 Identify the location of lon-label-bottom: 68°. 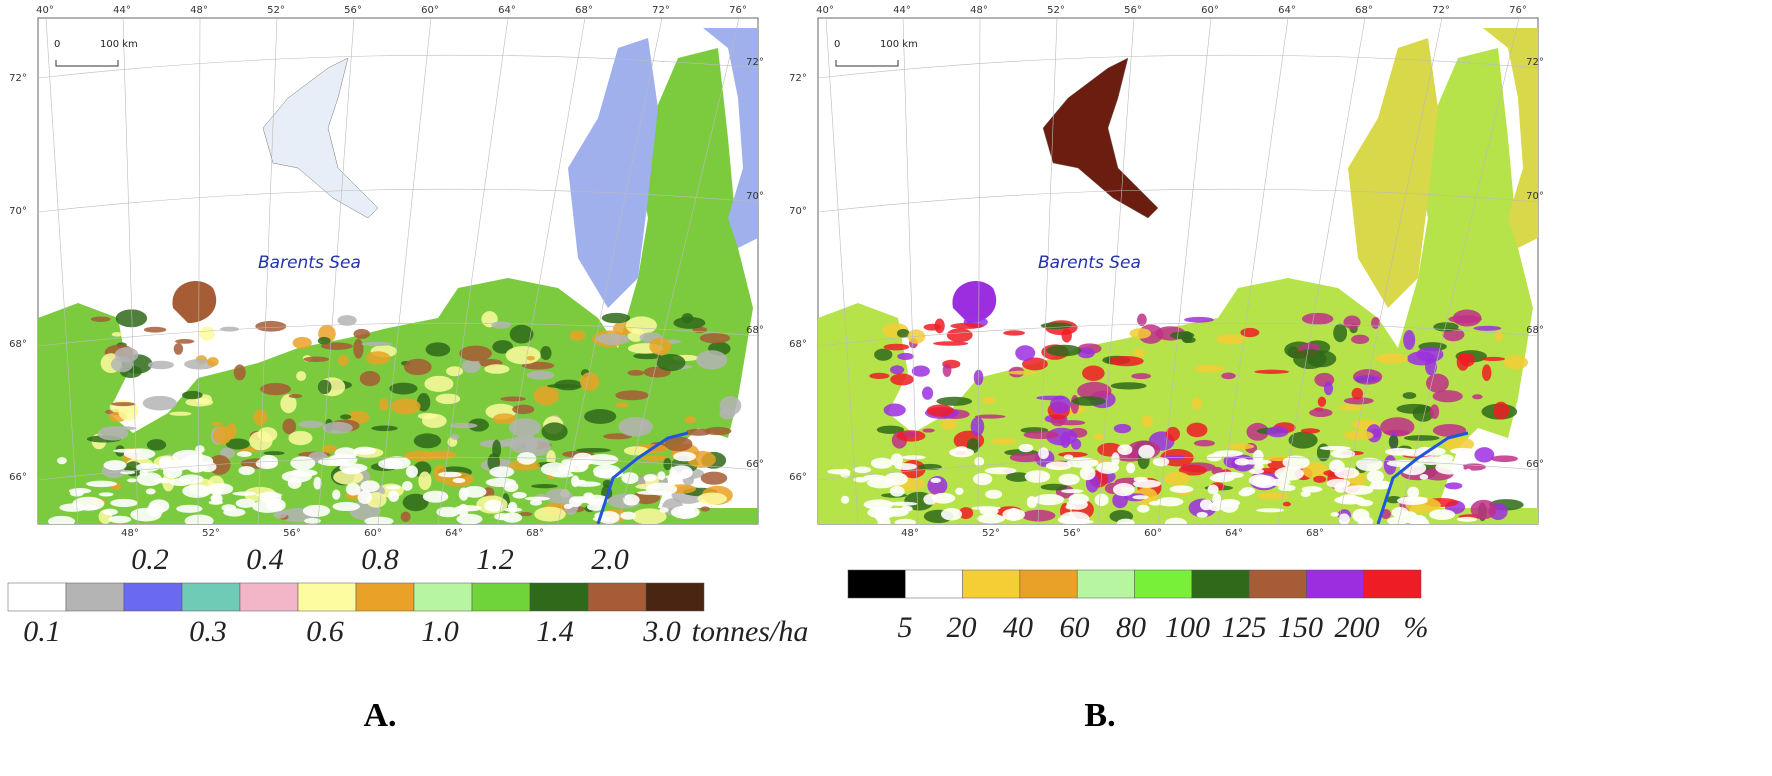
(1315, 533).